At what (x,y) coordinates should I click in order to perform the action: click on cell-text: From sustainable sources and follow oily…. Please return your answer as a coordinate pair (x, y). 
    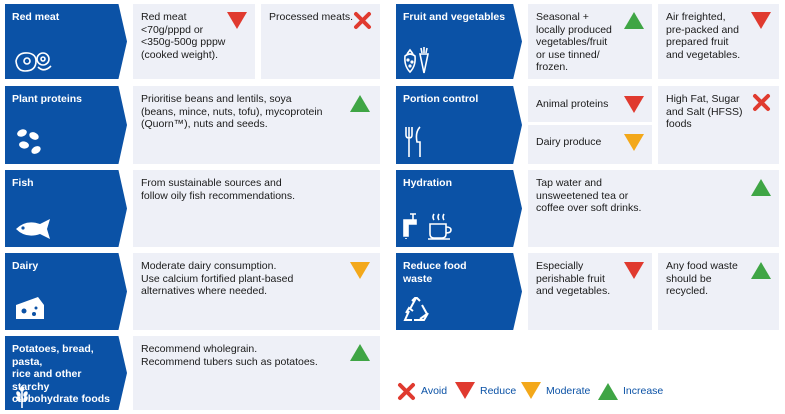
    Looking at the image, I should click on (218, 189).